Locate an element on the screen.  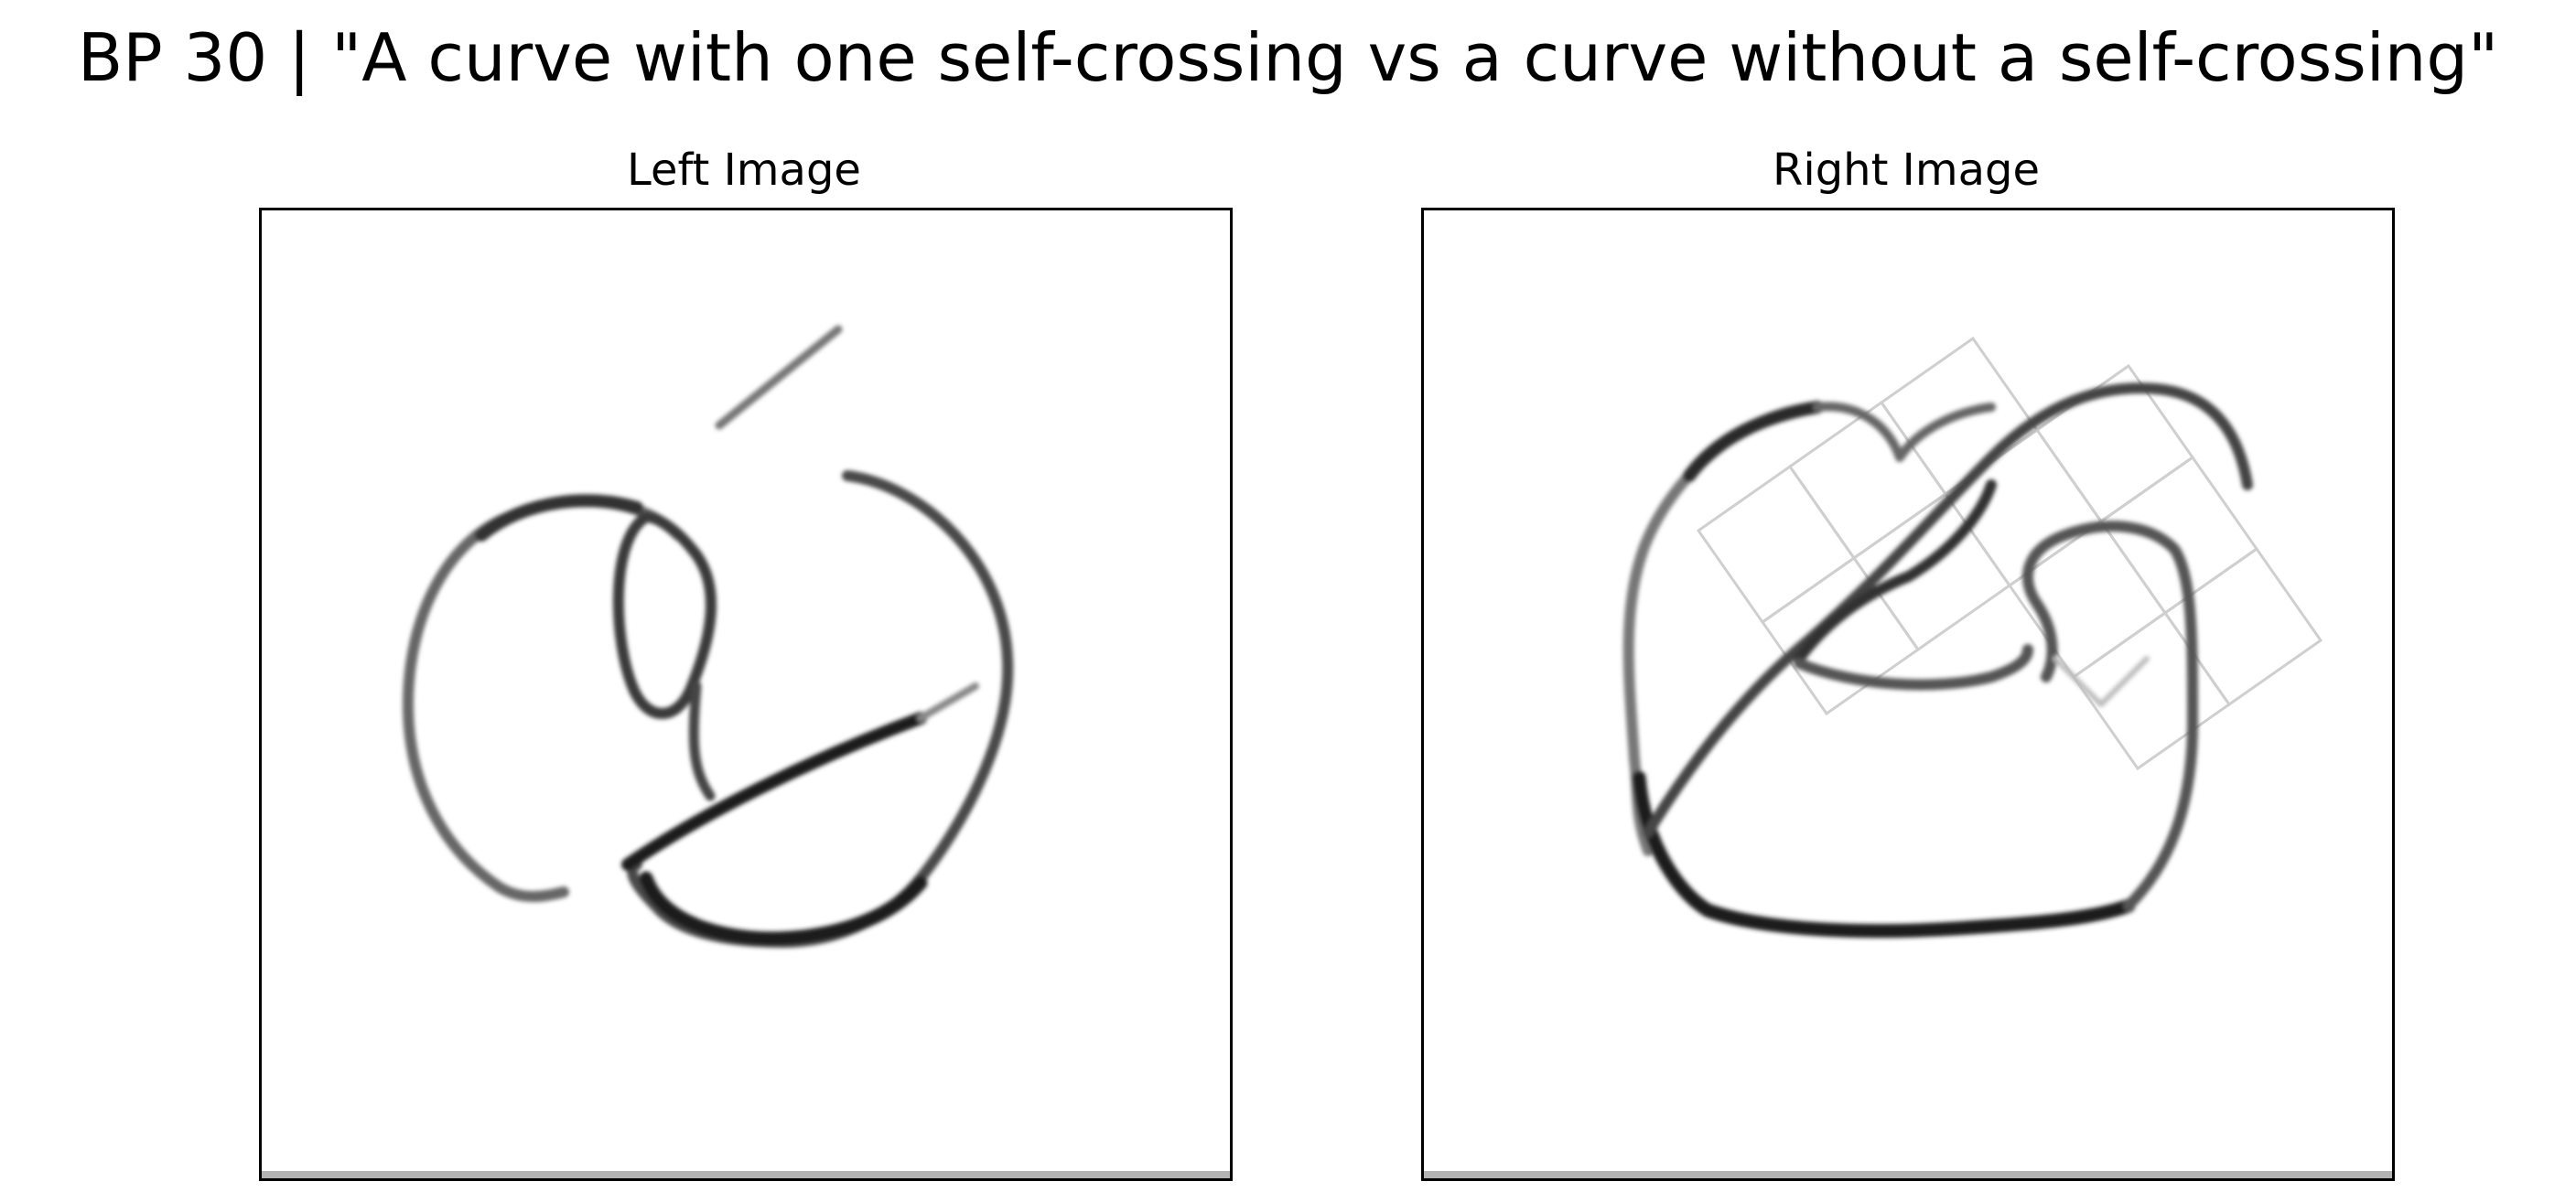
grid-overlay is located at coordinates (2010, 553).